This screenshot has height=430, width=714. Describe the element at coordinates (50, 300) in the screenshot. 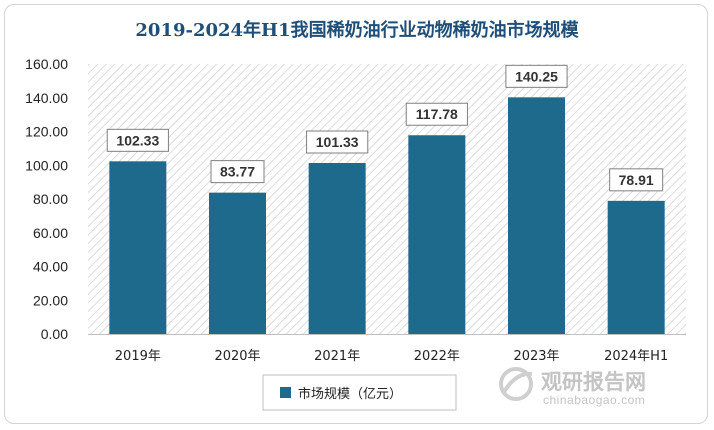

I see `y-tick-label: 20.00` at that location.